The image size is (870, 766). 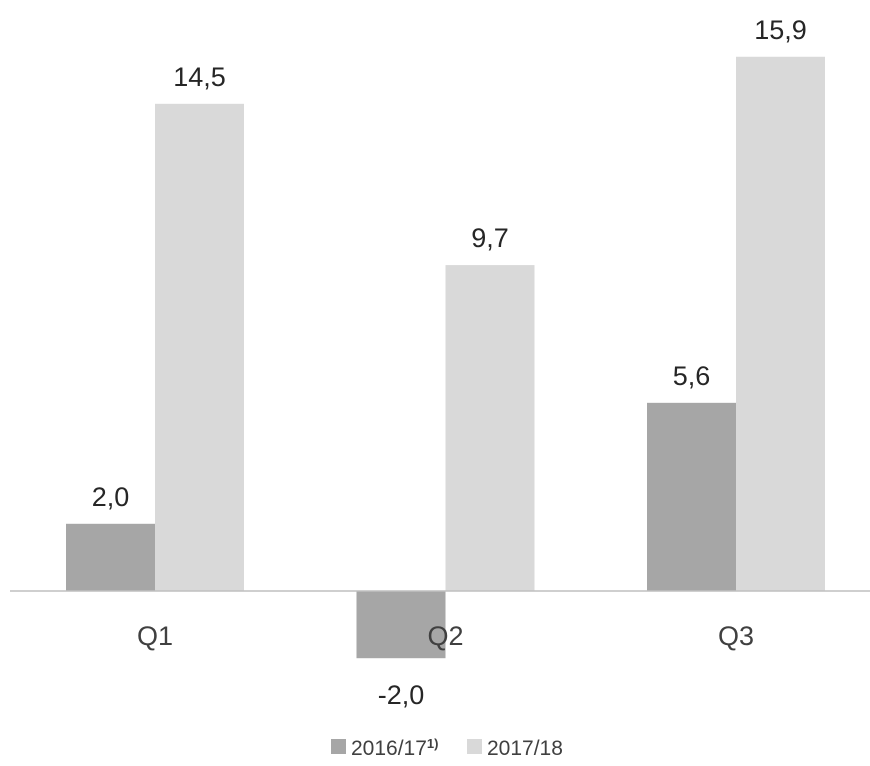 I want to click on legend-label-2017-18: 2017/18, so click(x=525, y=748).